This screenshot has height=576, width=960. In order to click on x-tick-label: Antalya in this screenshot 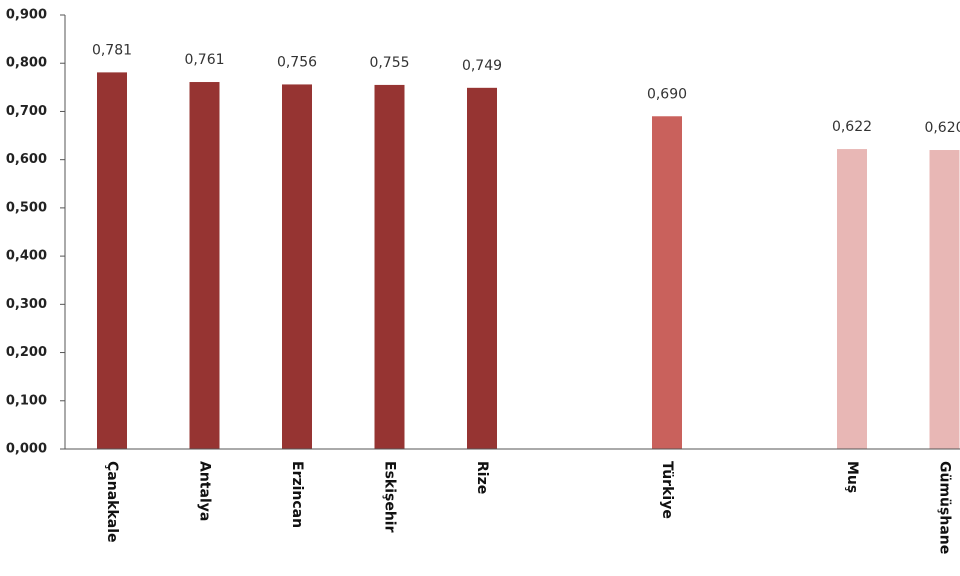, I will do `click(205, 491)`.